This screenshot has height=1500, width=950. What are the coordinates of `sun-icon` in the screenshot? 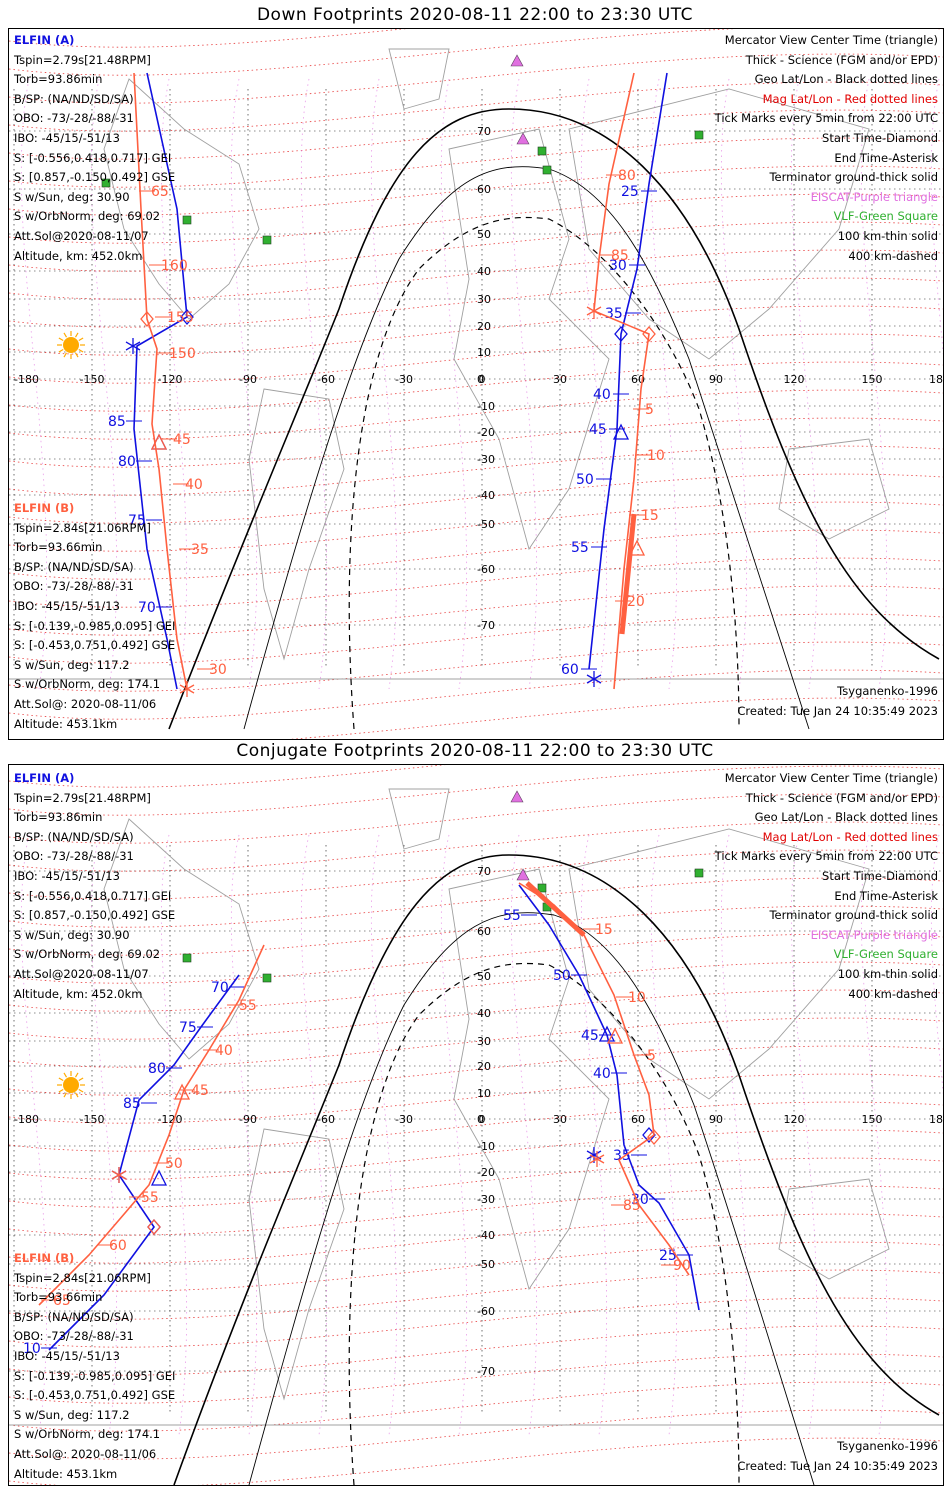 It's located at (71, 1085).